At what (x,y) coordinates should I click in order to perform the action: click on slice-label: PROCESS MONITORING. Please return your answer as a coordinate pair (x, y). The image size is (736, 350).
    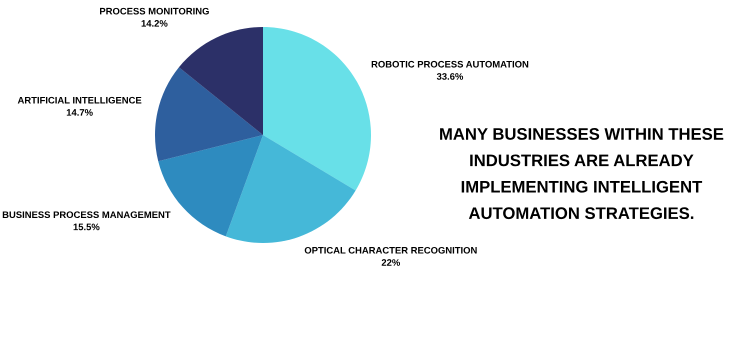
    Looking at the image, I should click on (154, 11).